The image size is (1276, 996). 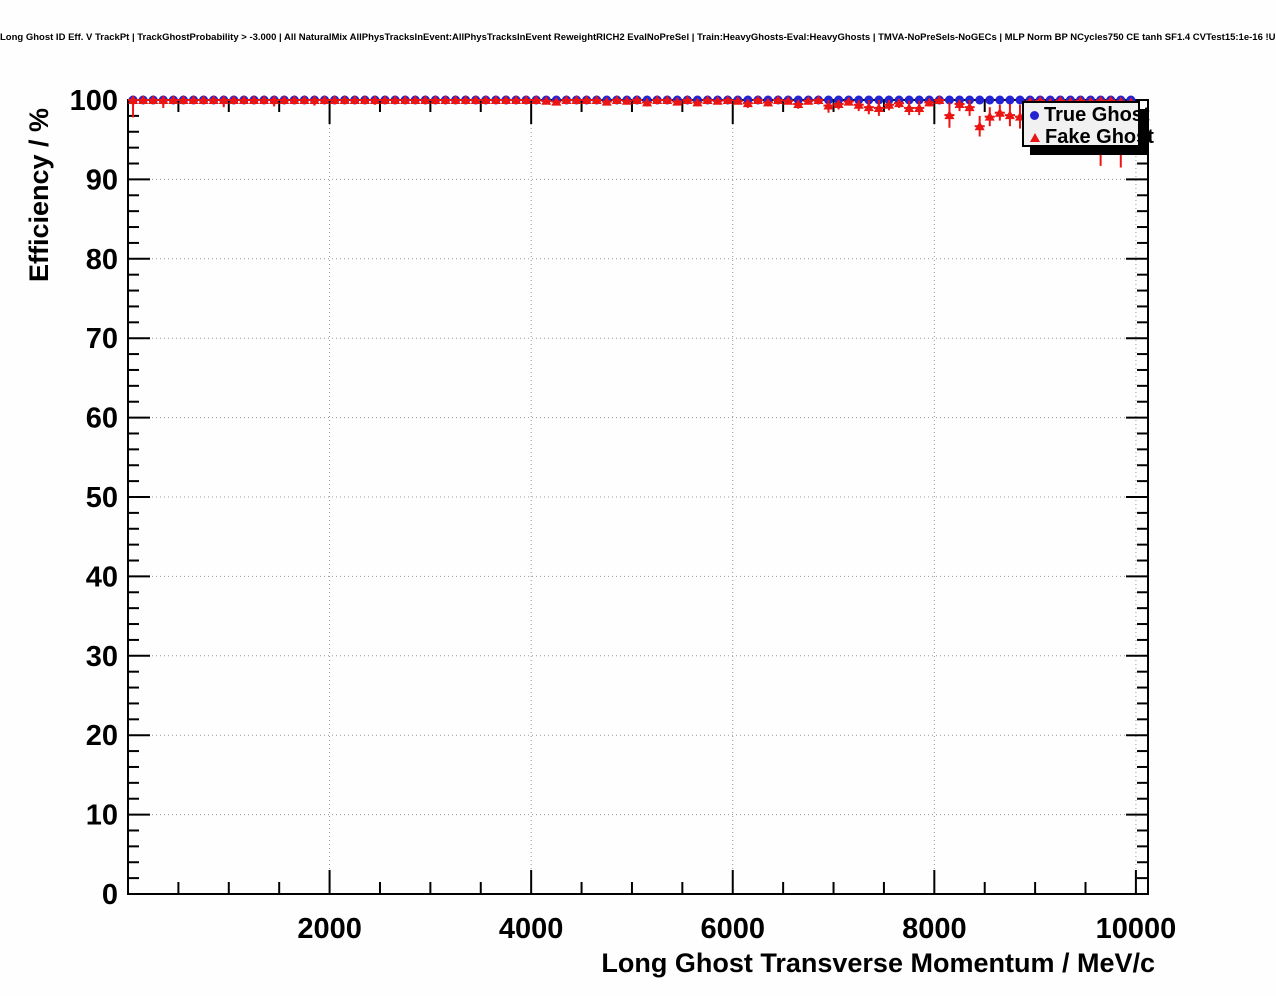 What do you see at coordinates (102, 577) in the screenshot?
I see `svg-text: 40` at bounding box center [102, 577].